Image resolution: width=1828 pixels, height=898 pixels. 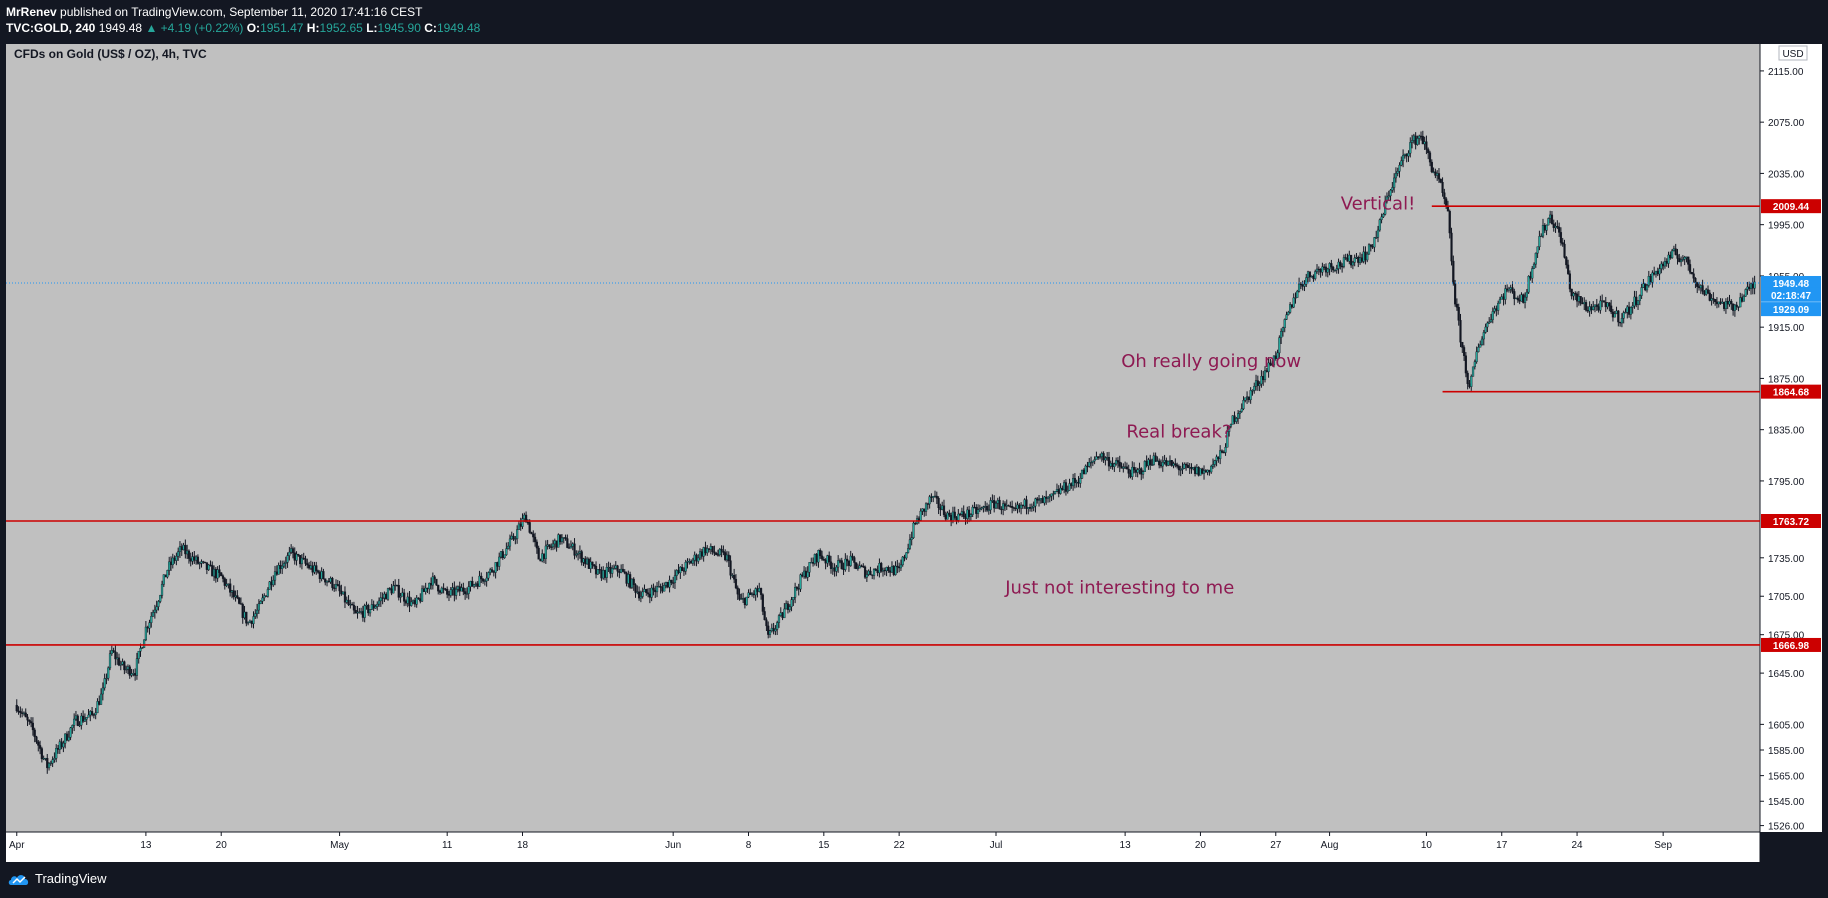 What do you see at coordinates (1211, 361) in the screenshot?
I see `chart-annotation: Oh really going now` at bounding box center [1211, 361].